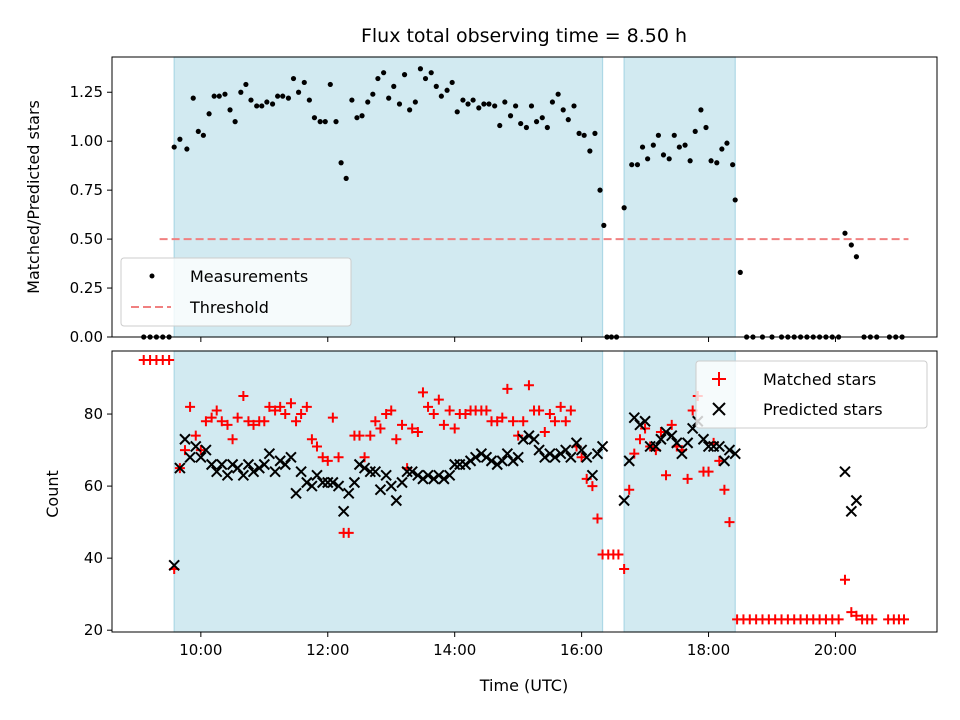 The height and width of the screenshot is (720, 960). What do you see at coordinates (523, 685) in the screenshot?
I see `x-axis-label: Time (UTC)` at bounding box center [523, 685].